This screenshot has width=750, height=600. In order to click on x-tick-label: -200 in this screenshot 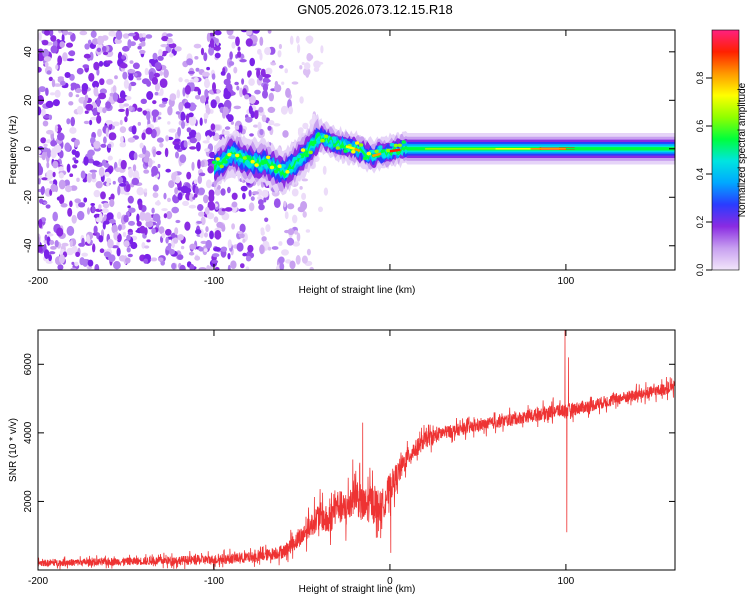, I will do `click(38, 581)`.